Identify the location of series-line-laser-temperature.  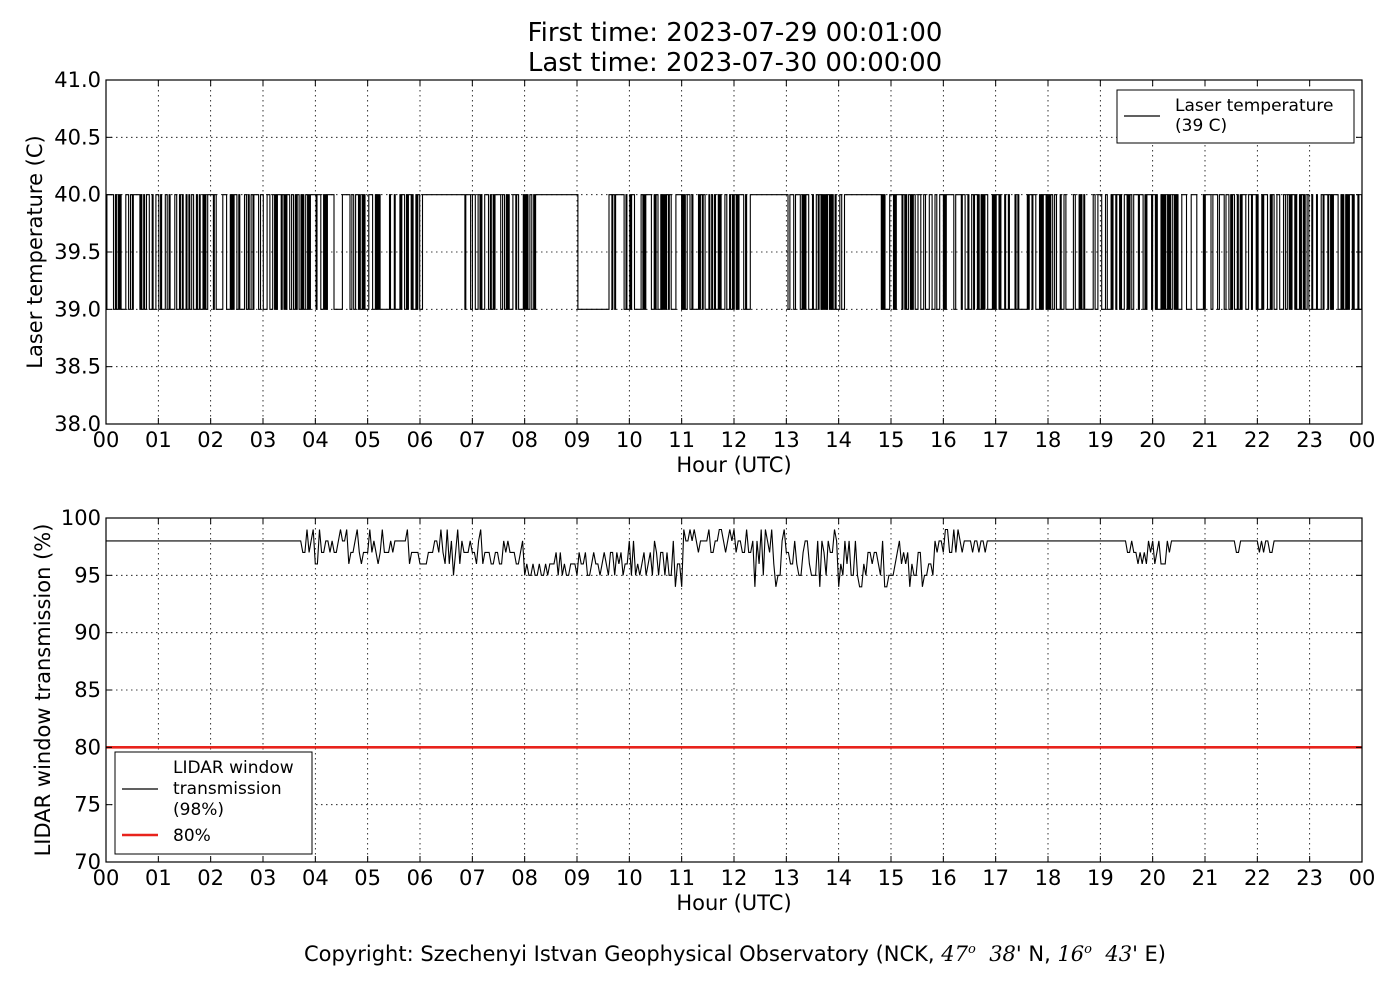
(734, 252).